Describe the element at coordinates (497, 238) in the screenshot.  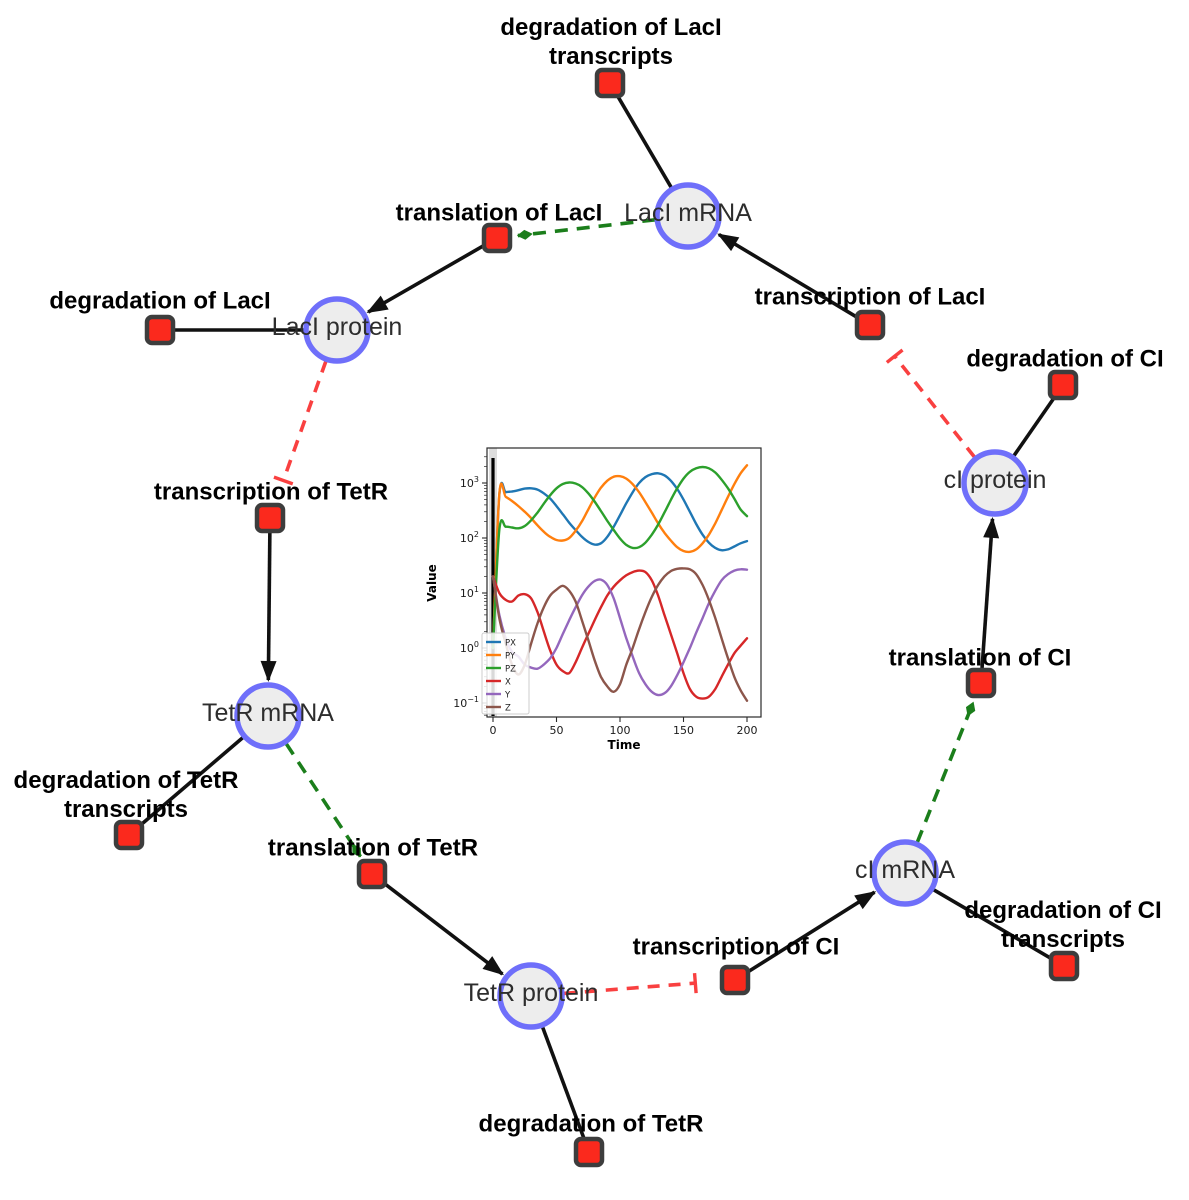
I see `reaction-node-transl-laci` at that location.